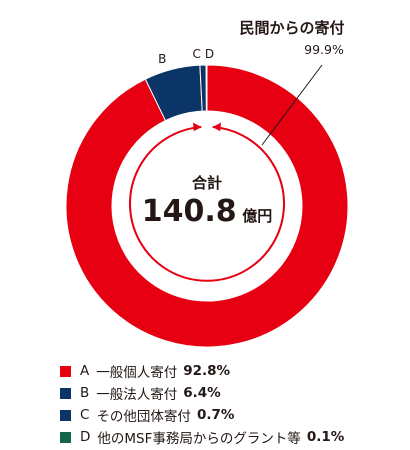  I want to click on legend-item-c: C その他団体寄付 0.7%, so click(202, 415).